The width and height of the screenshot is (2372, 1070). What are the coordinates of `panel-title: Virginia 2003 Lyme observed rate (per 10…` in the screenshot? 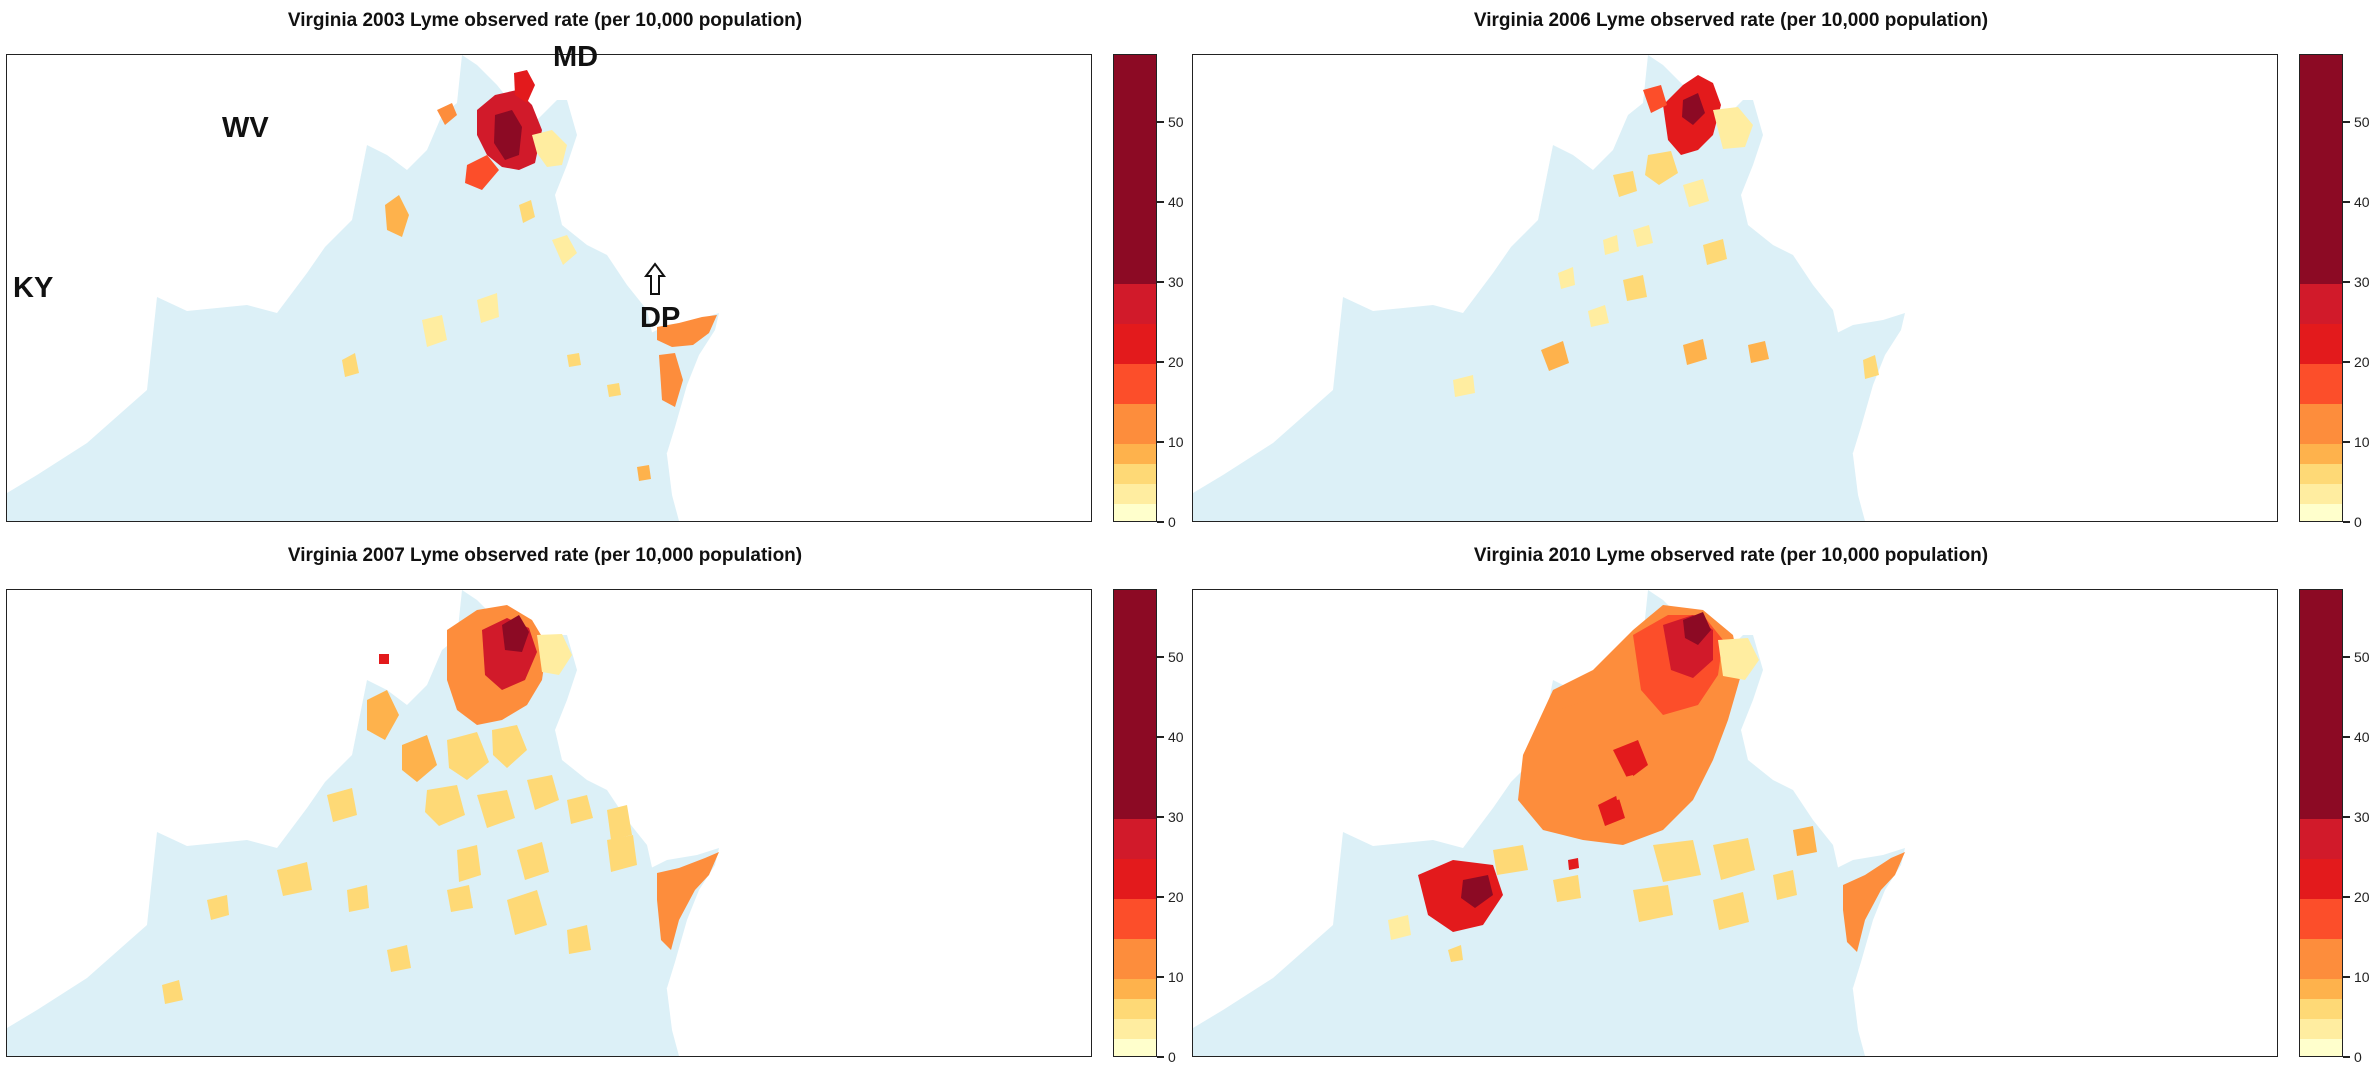 It's located at (545, 20).